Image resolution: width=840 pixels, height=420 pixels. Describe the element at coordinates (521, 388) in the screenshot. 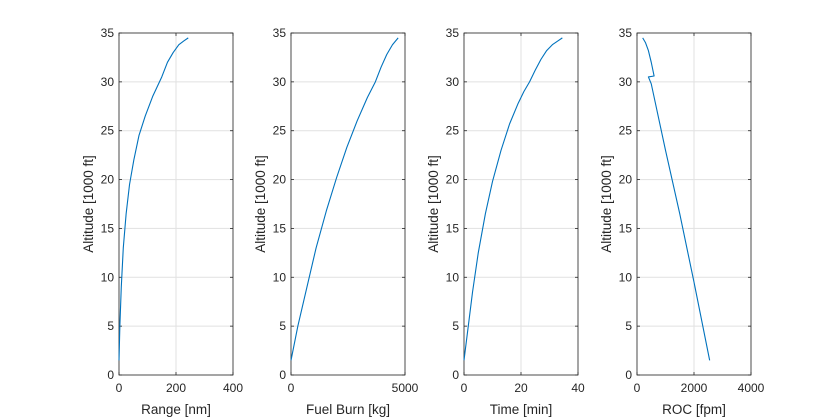

I see `x-tick-label: 20` at that location.